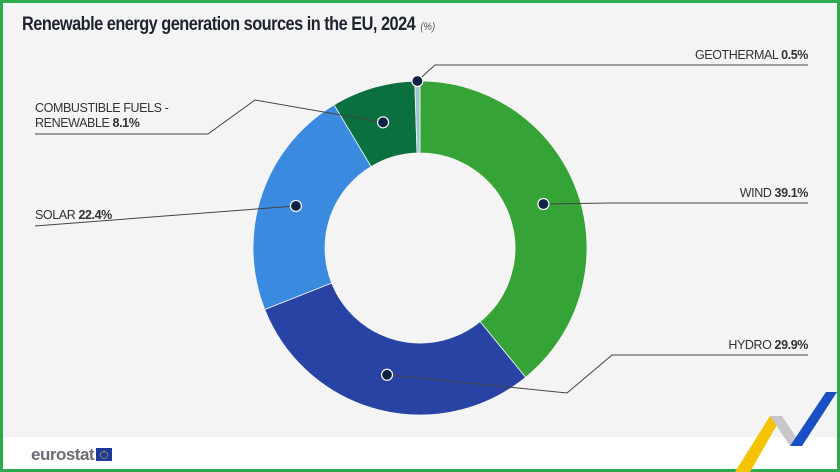 This screenshot has height=472, width=840. I want to click on data-label-solar: SOLAR 22.4%, so click(73, 215).